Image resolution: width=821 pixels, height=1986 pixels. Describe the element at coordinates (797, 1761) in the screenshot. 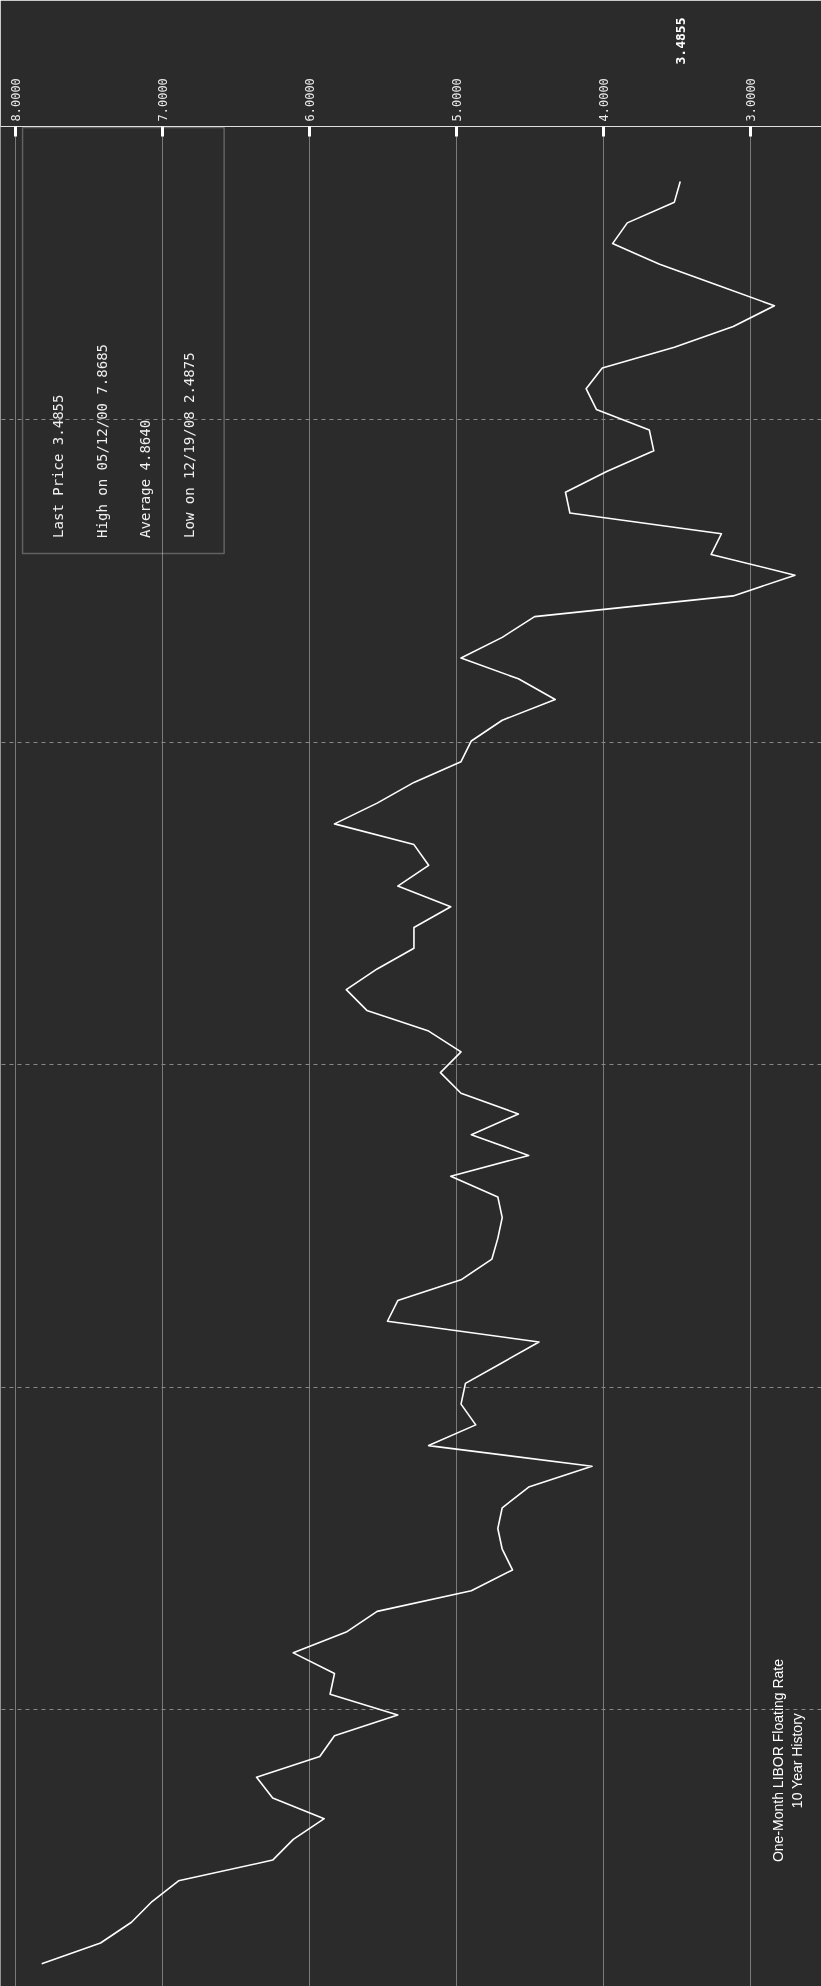

I see `text: 10 Year History` at that location.